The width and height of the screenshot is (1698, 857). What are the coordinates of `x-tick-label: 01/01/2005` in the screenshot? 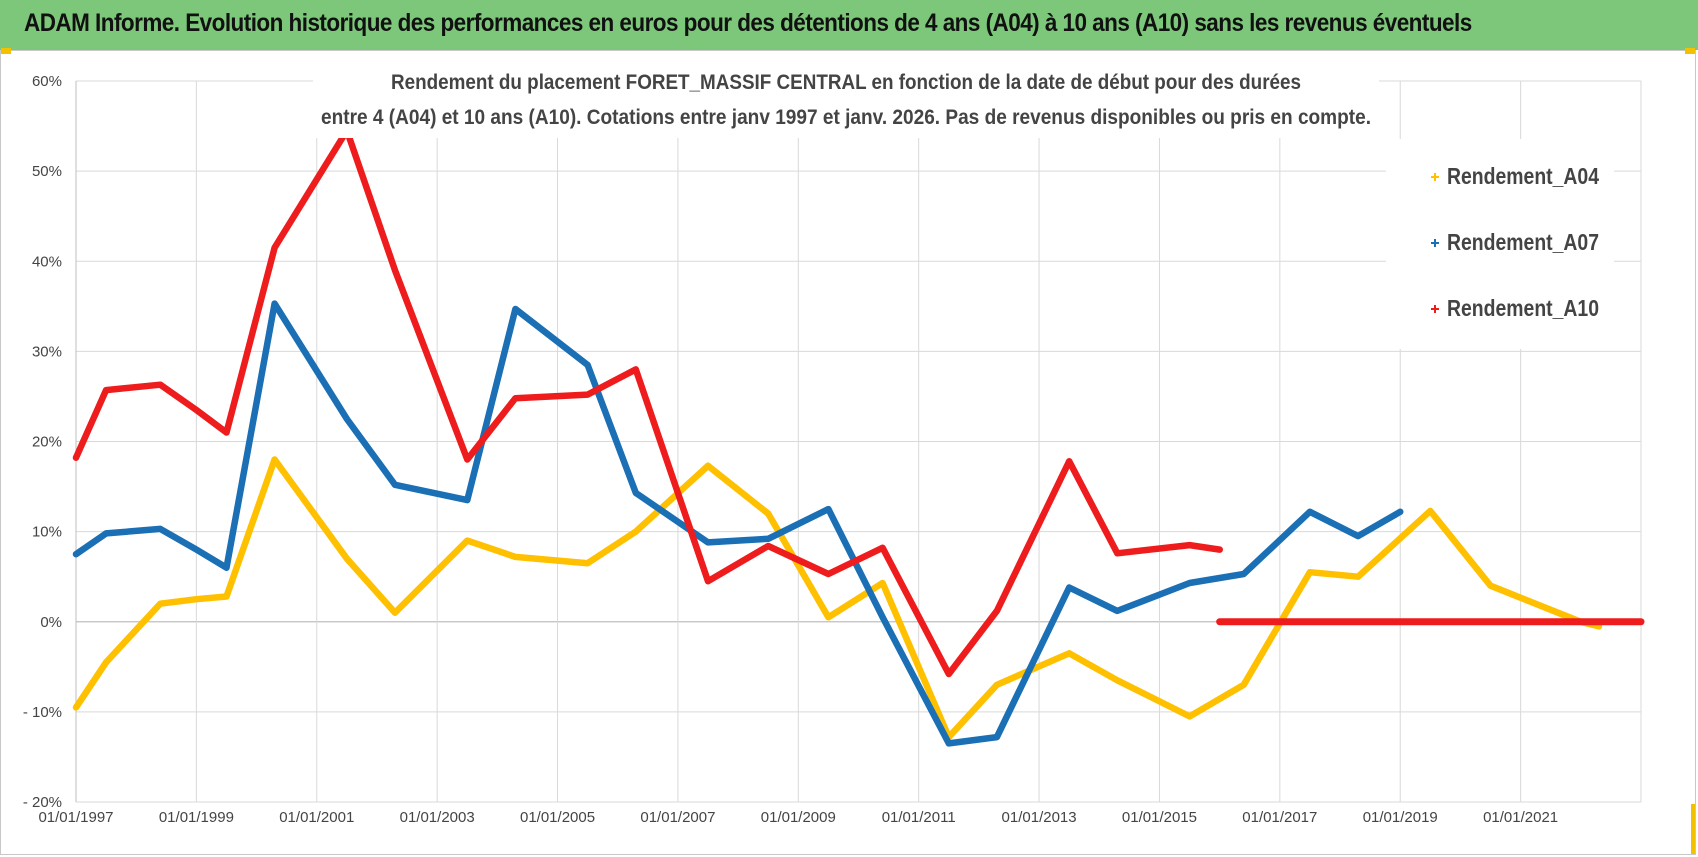 It's located at (557, 817).